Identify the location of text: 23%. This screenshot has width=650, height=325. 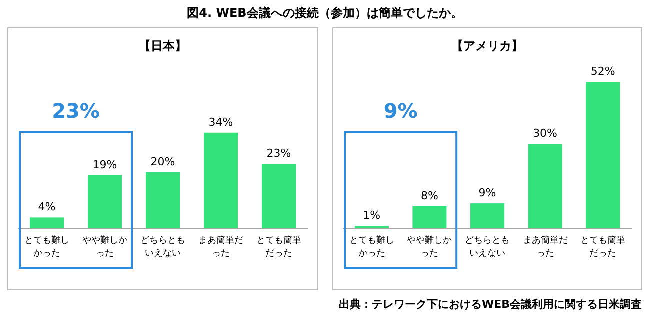
(76, 111).